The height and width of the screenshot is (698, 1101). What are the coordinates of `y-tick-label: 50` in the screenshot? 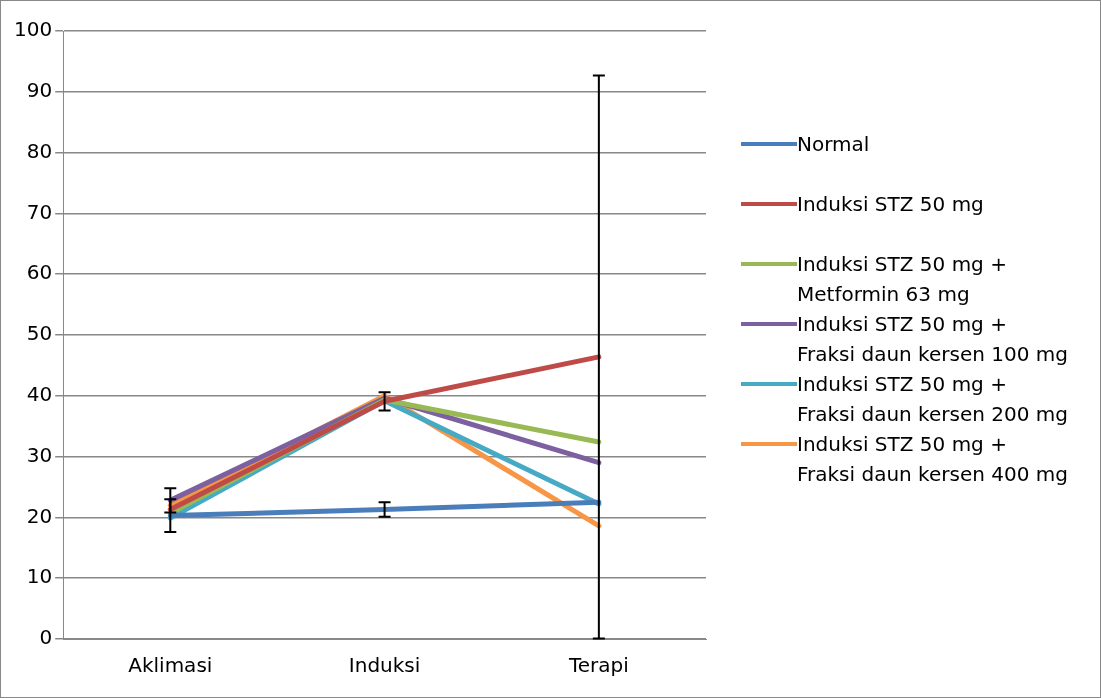 It's located at (39, 333).